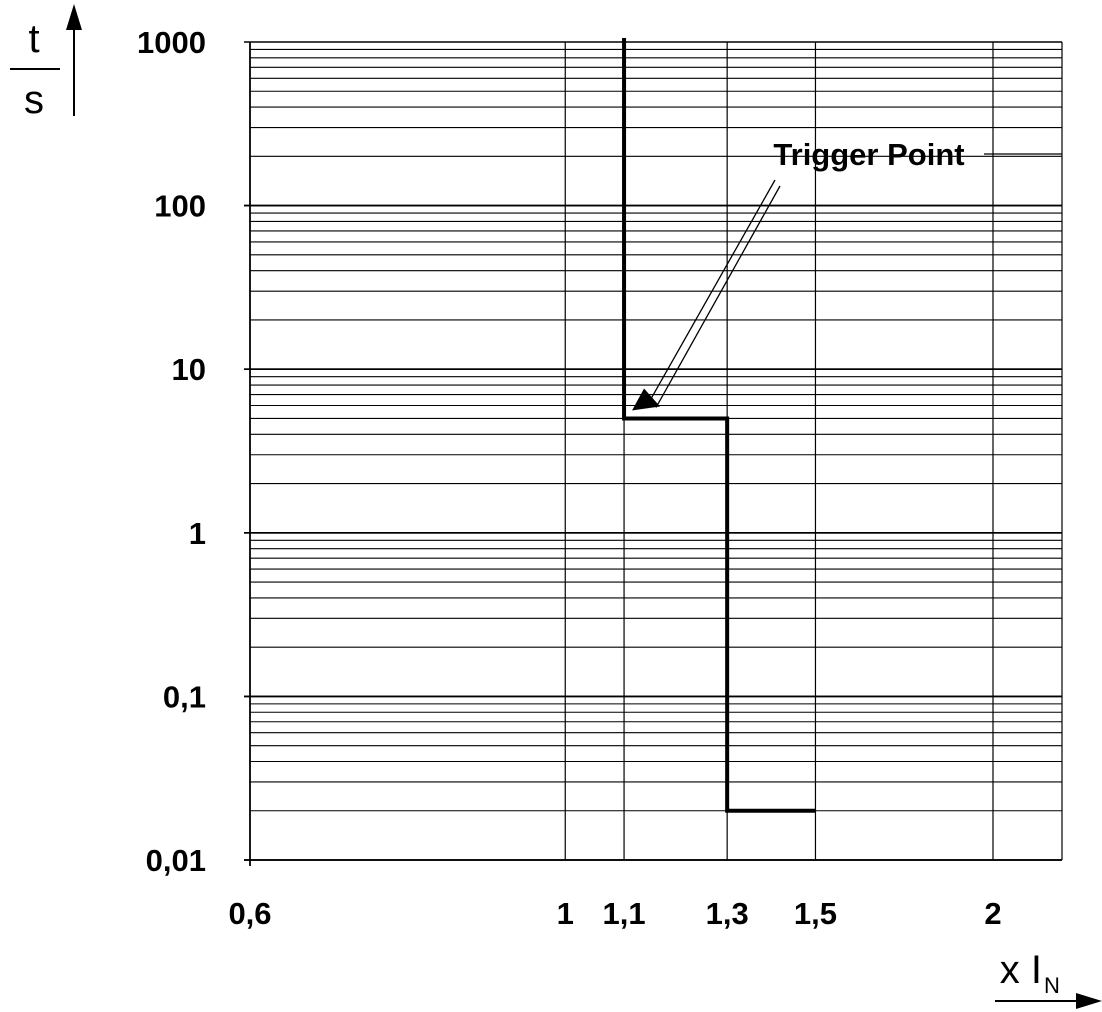 This screenshot has width=1102, height=1012. I want to click on annotation-leader-lower, so click(718, 296).